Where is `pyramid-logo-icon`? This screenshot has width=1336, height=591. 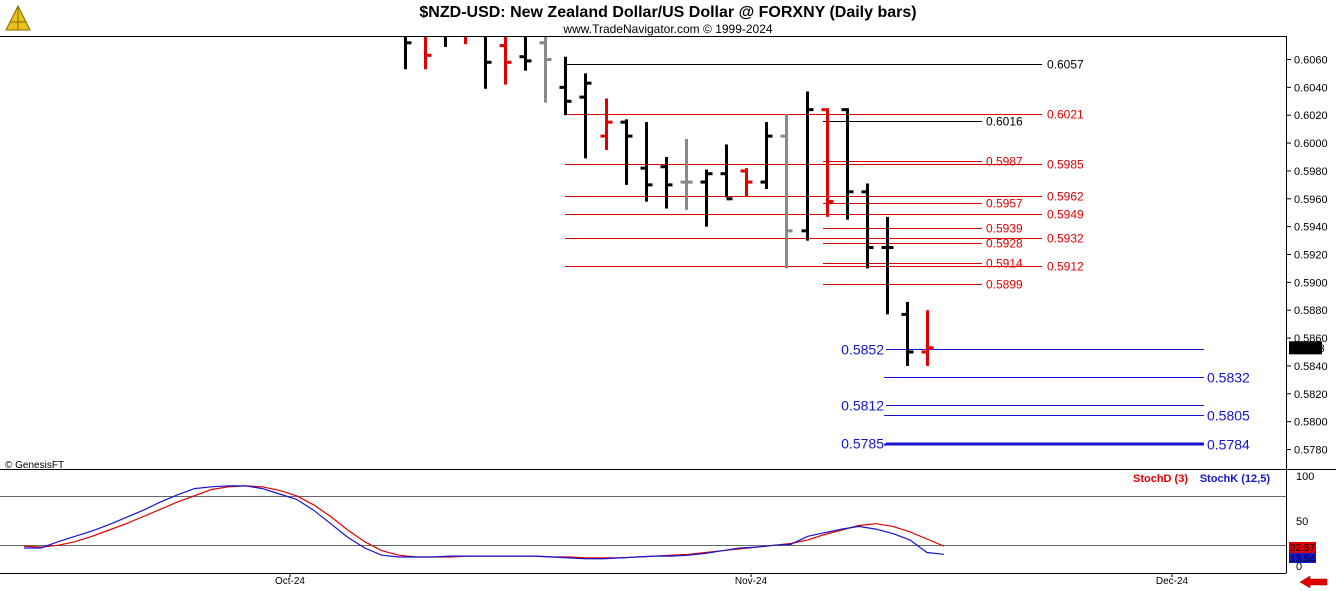
pyramid-logo-icon is located at coordinates (18, 17).